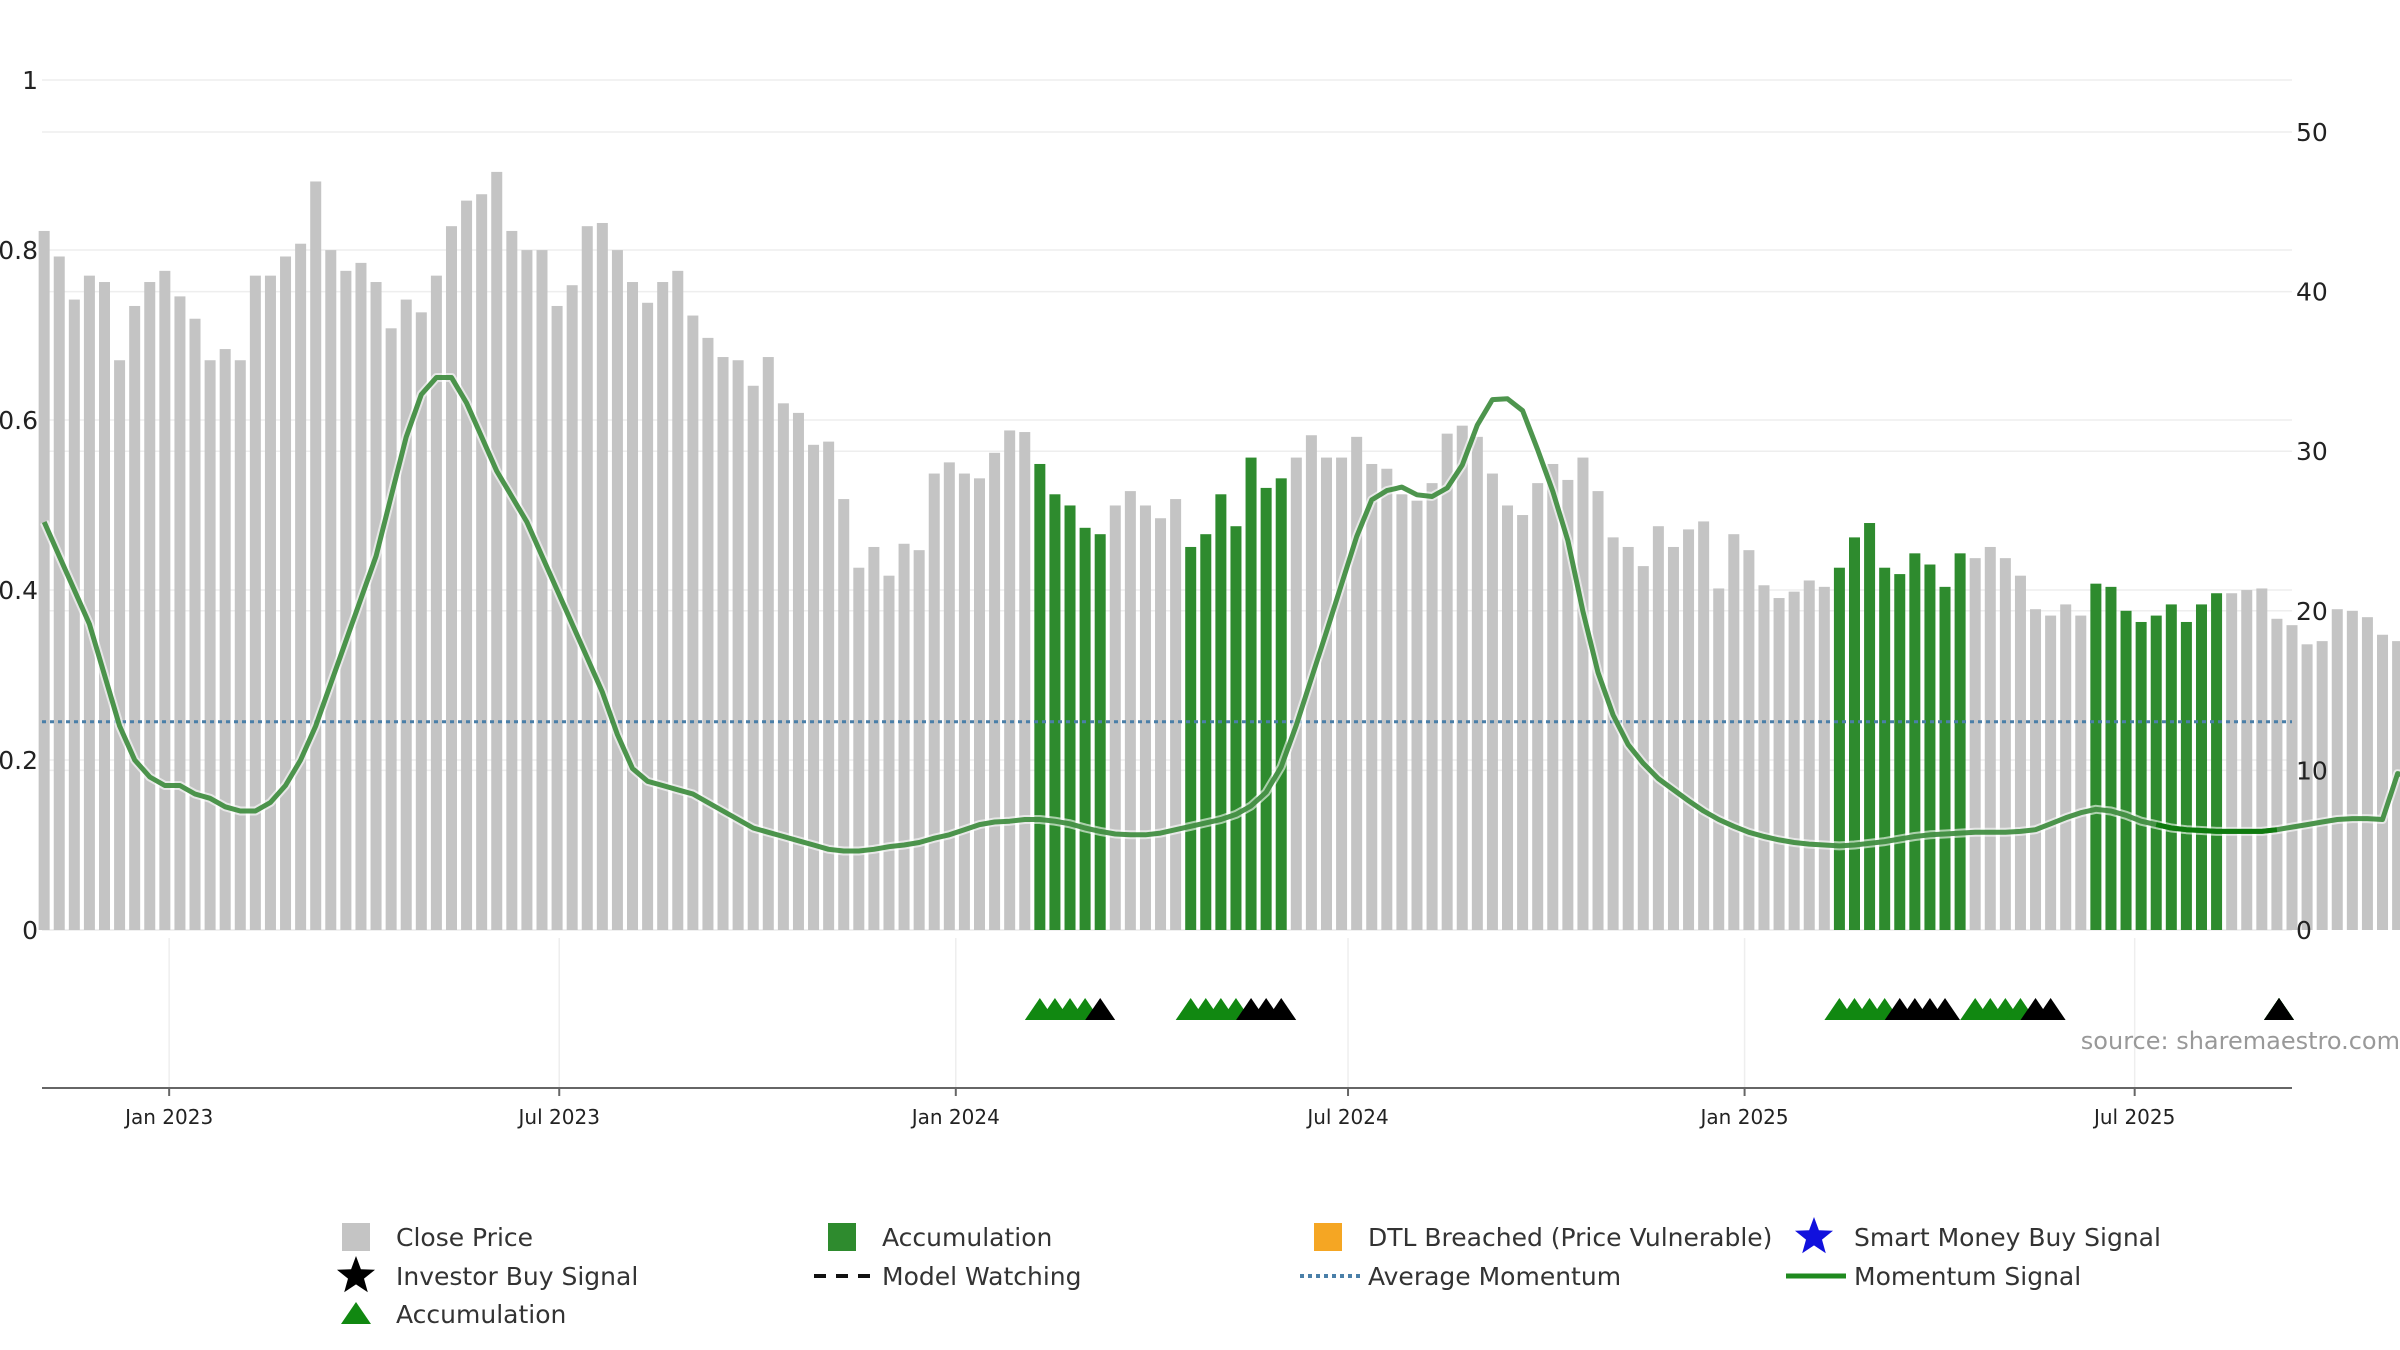 Image resolution: width=2400 pixels, height=1350 pixels. What do you see at coordinates (19, 250) in the screenshot?
I see `left-tick-label: 0.8` at bounding box center [19, 250].